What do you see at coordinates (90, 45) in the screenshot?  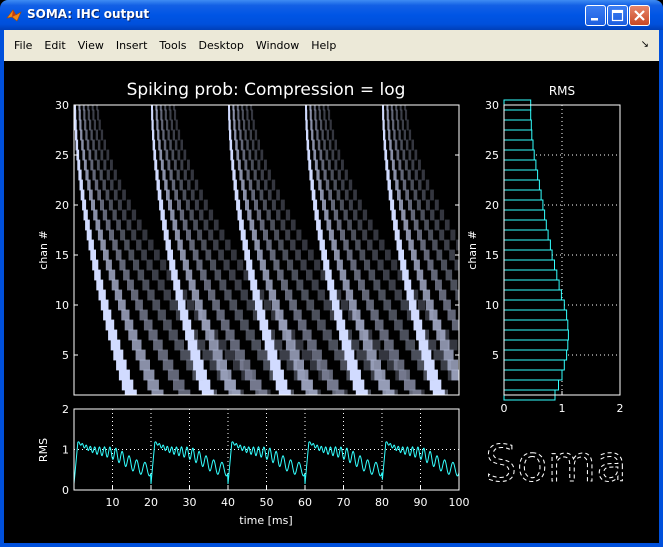 I see `menu-view: View` at bounding box center [90, 45].